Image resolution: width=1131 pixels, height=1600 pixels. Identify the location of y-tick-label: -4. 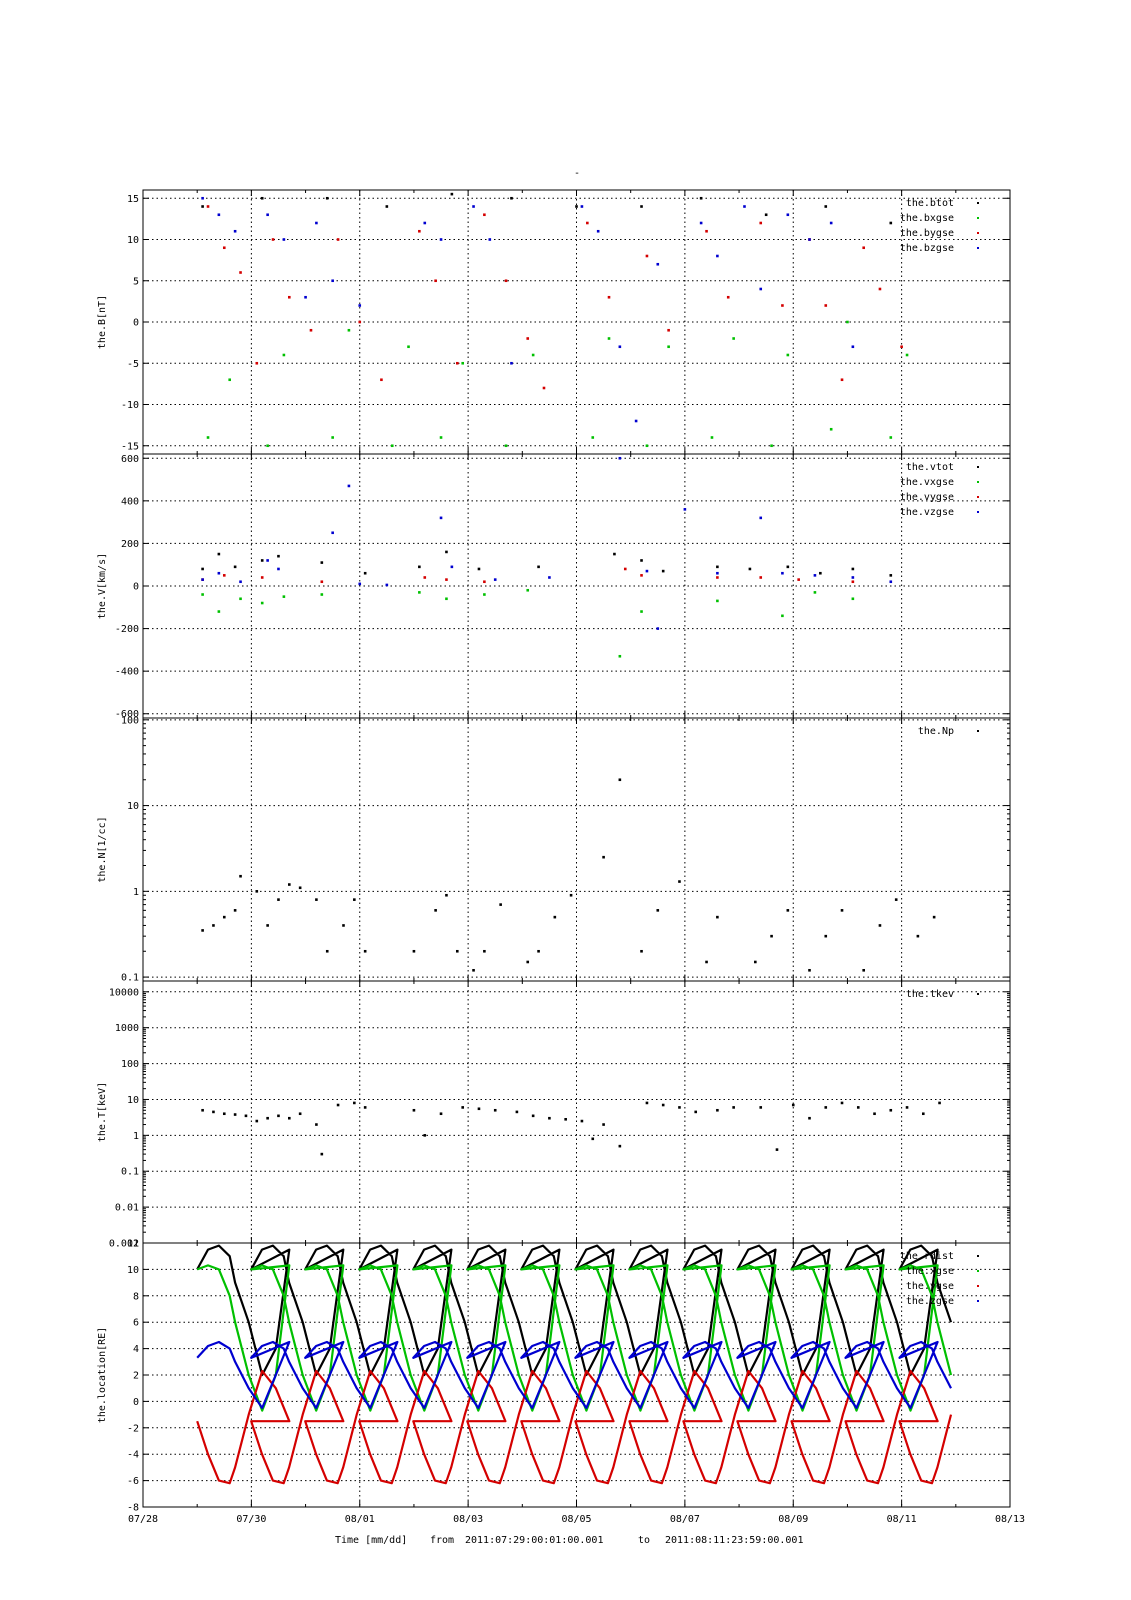
(133, 1455).